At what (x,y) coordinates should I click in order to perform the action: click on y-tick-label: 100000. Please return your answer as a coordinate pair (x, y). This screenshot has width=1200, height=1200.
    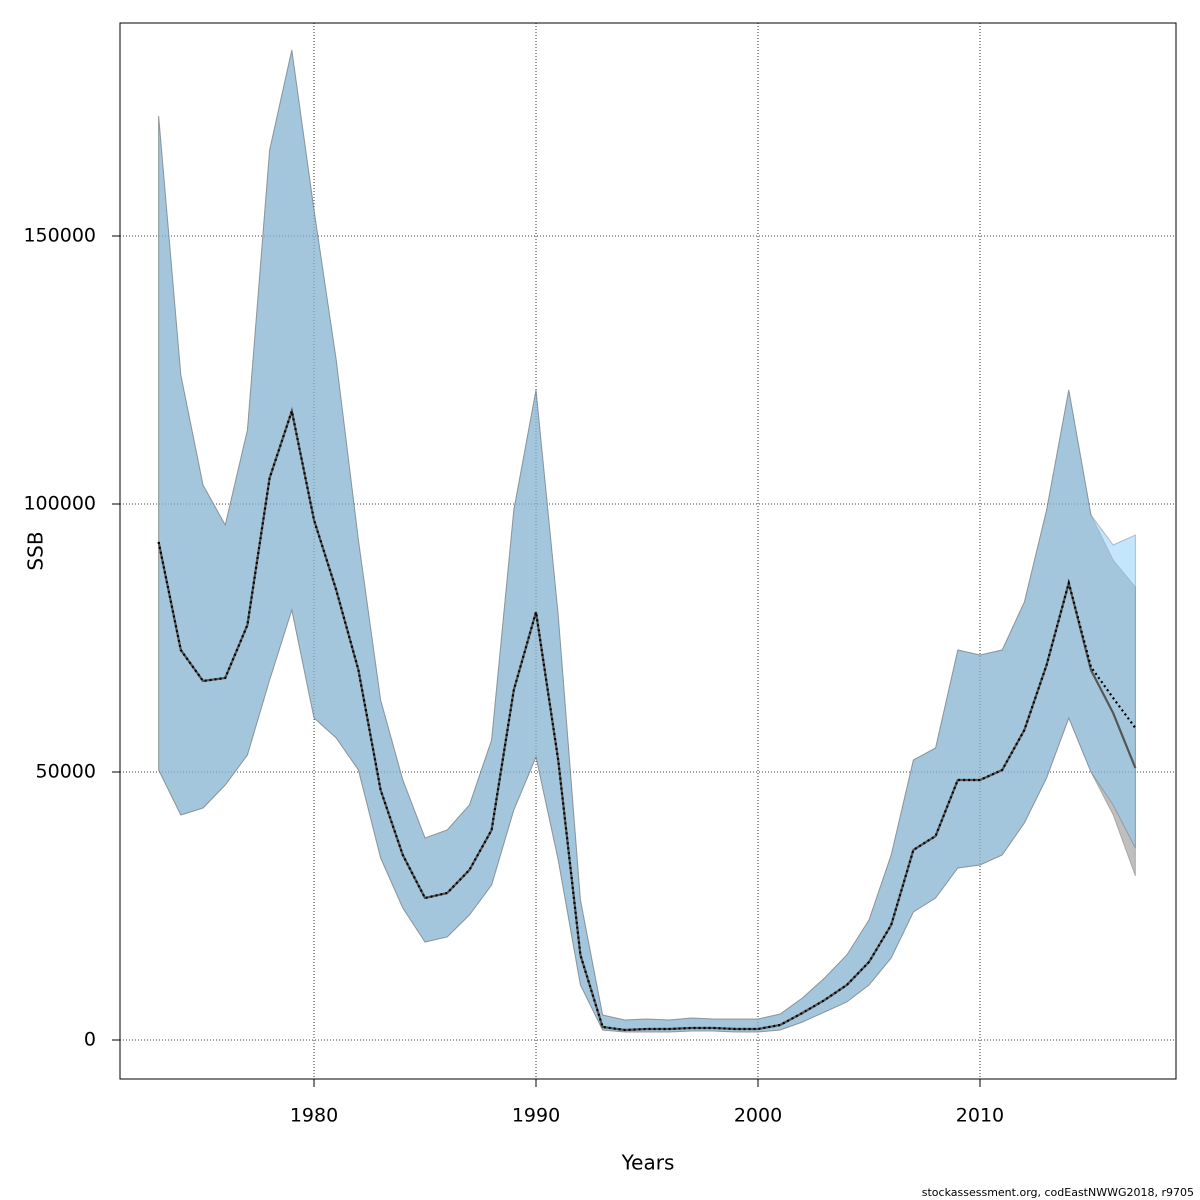
    Looking at the image, I should click on (59, 504).